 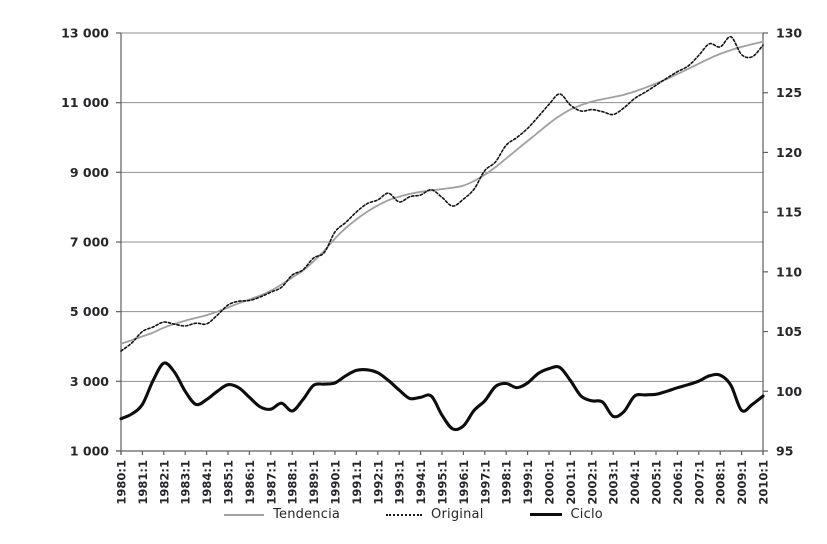 What do you see at coordinates (89, 172) in the screenshot?
I see `y-left-tick-label: 9 000` at bounding box center [89, 172].